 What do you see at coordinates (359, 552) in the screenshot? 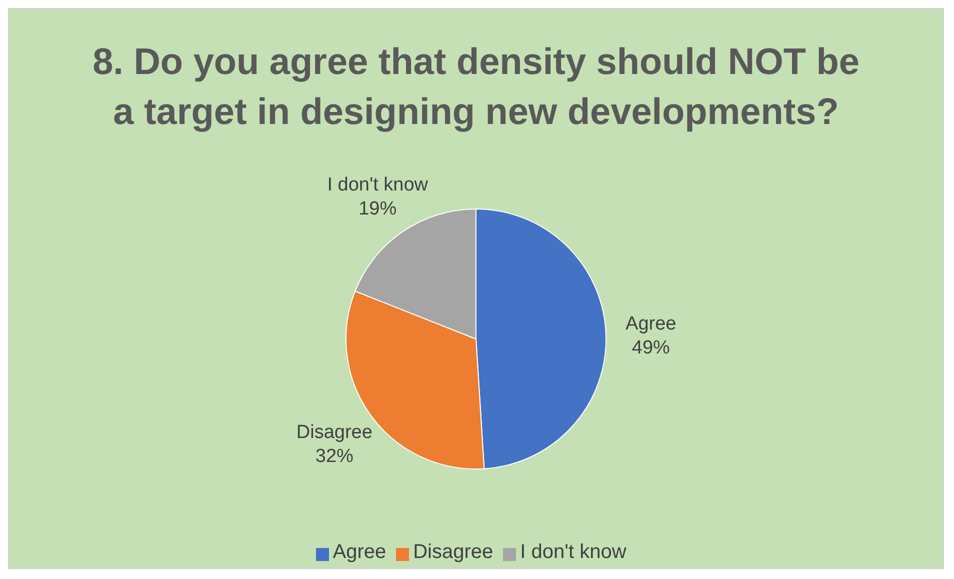
I see `legend-label: Agree` at bounding box center [359, 552].